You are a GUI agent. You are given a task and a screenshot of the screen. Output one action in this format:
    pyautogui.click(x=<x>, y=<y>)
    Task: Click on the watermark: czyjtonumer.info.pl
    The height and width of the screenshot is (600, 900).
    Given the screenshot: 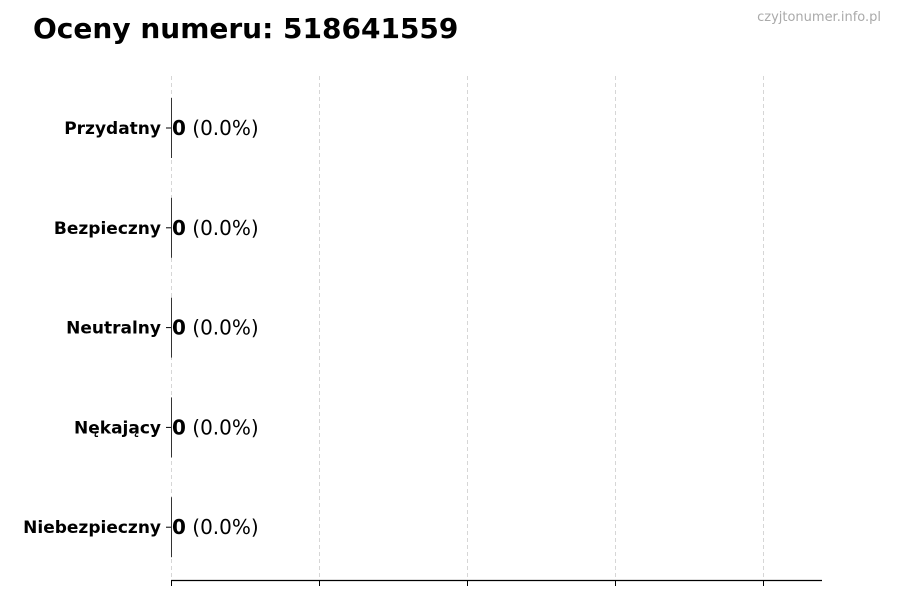 What is the action you would take?
    pyautogui.click(x=819, y=17)
    